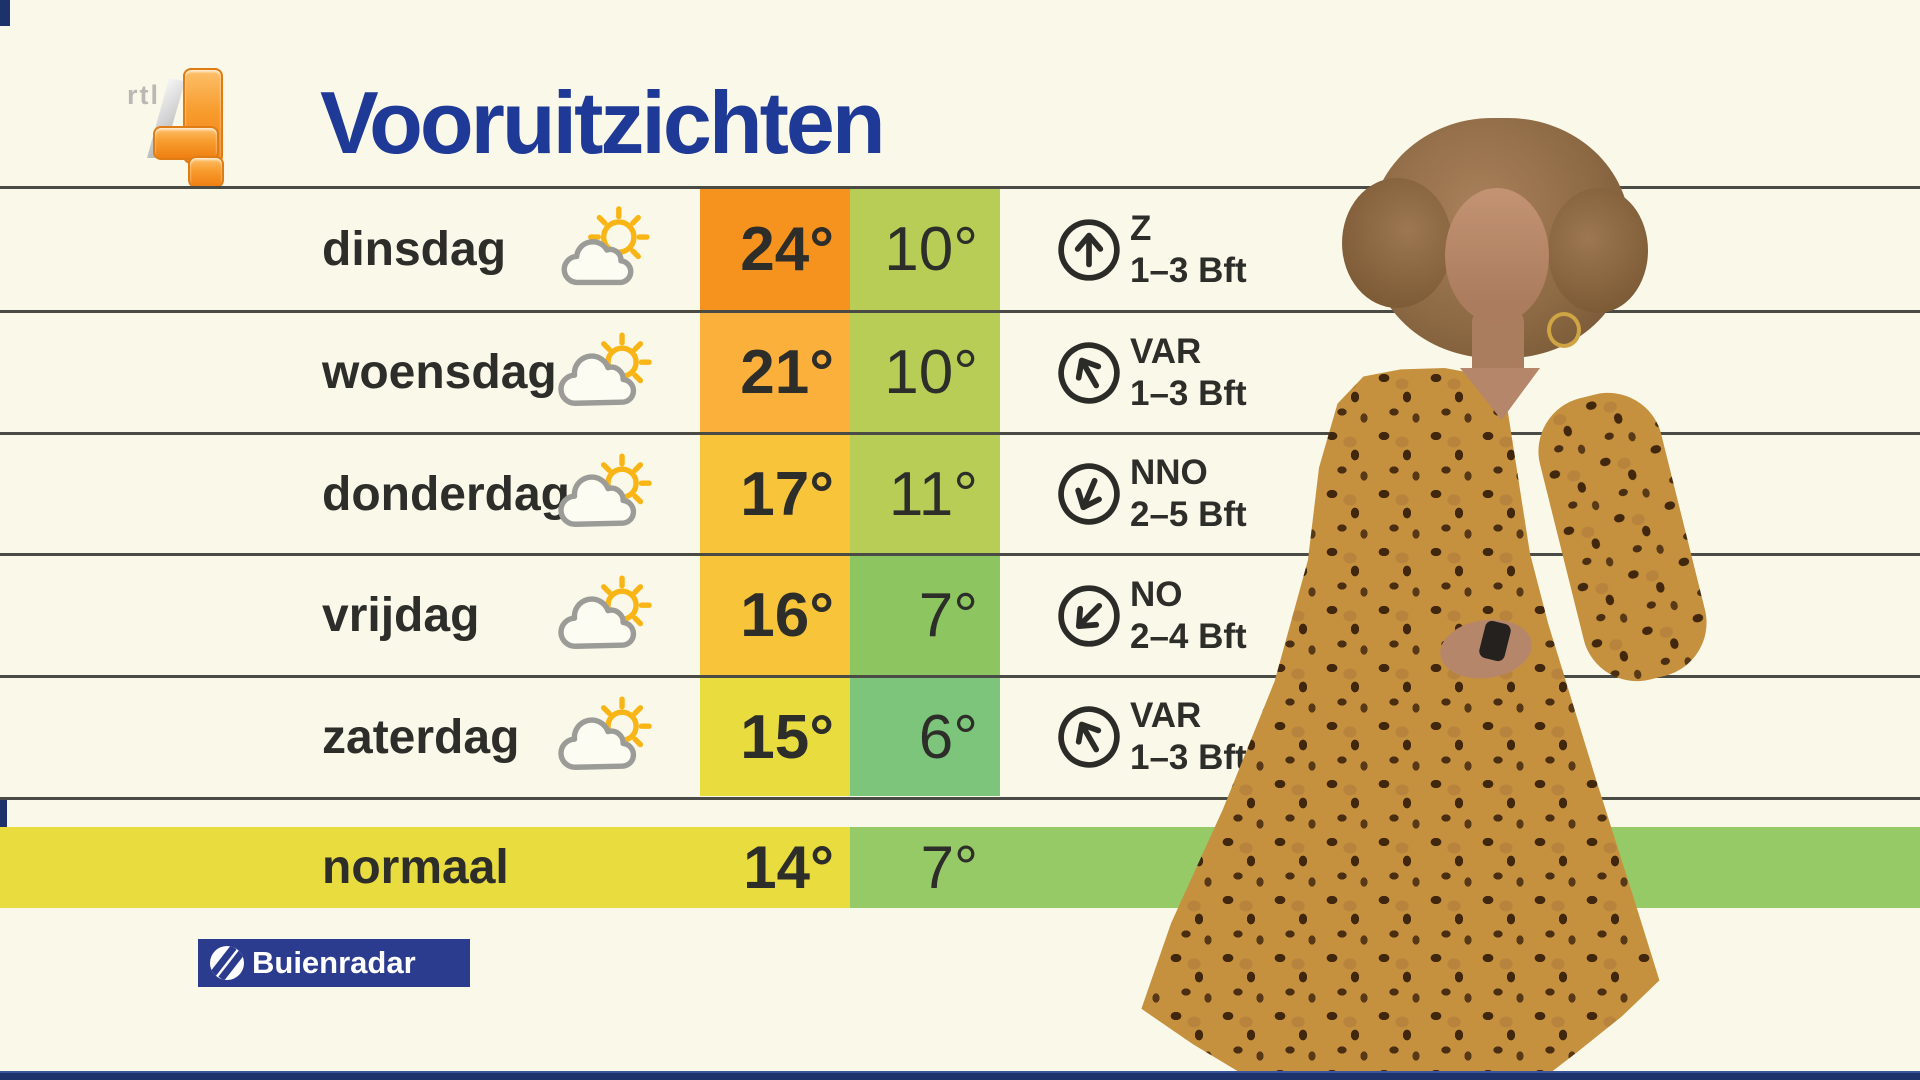 This screenshot has width=1920, height=1080. Describe the element at coordinates (925, 737) in the screenshot. I see `min-temp-cell: 6°` at that location.